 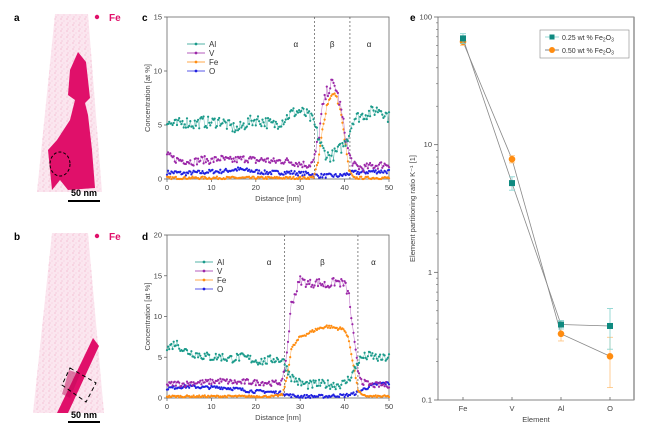 I want to click on roi-circle-a, so click(x=60, y=164).